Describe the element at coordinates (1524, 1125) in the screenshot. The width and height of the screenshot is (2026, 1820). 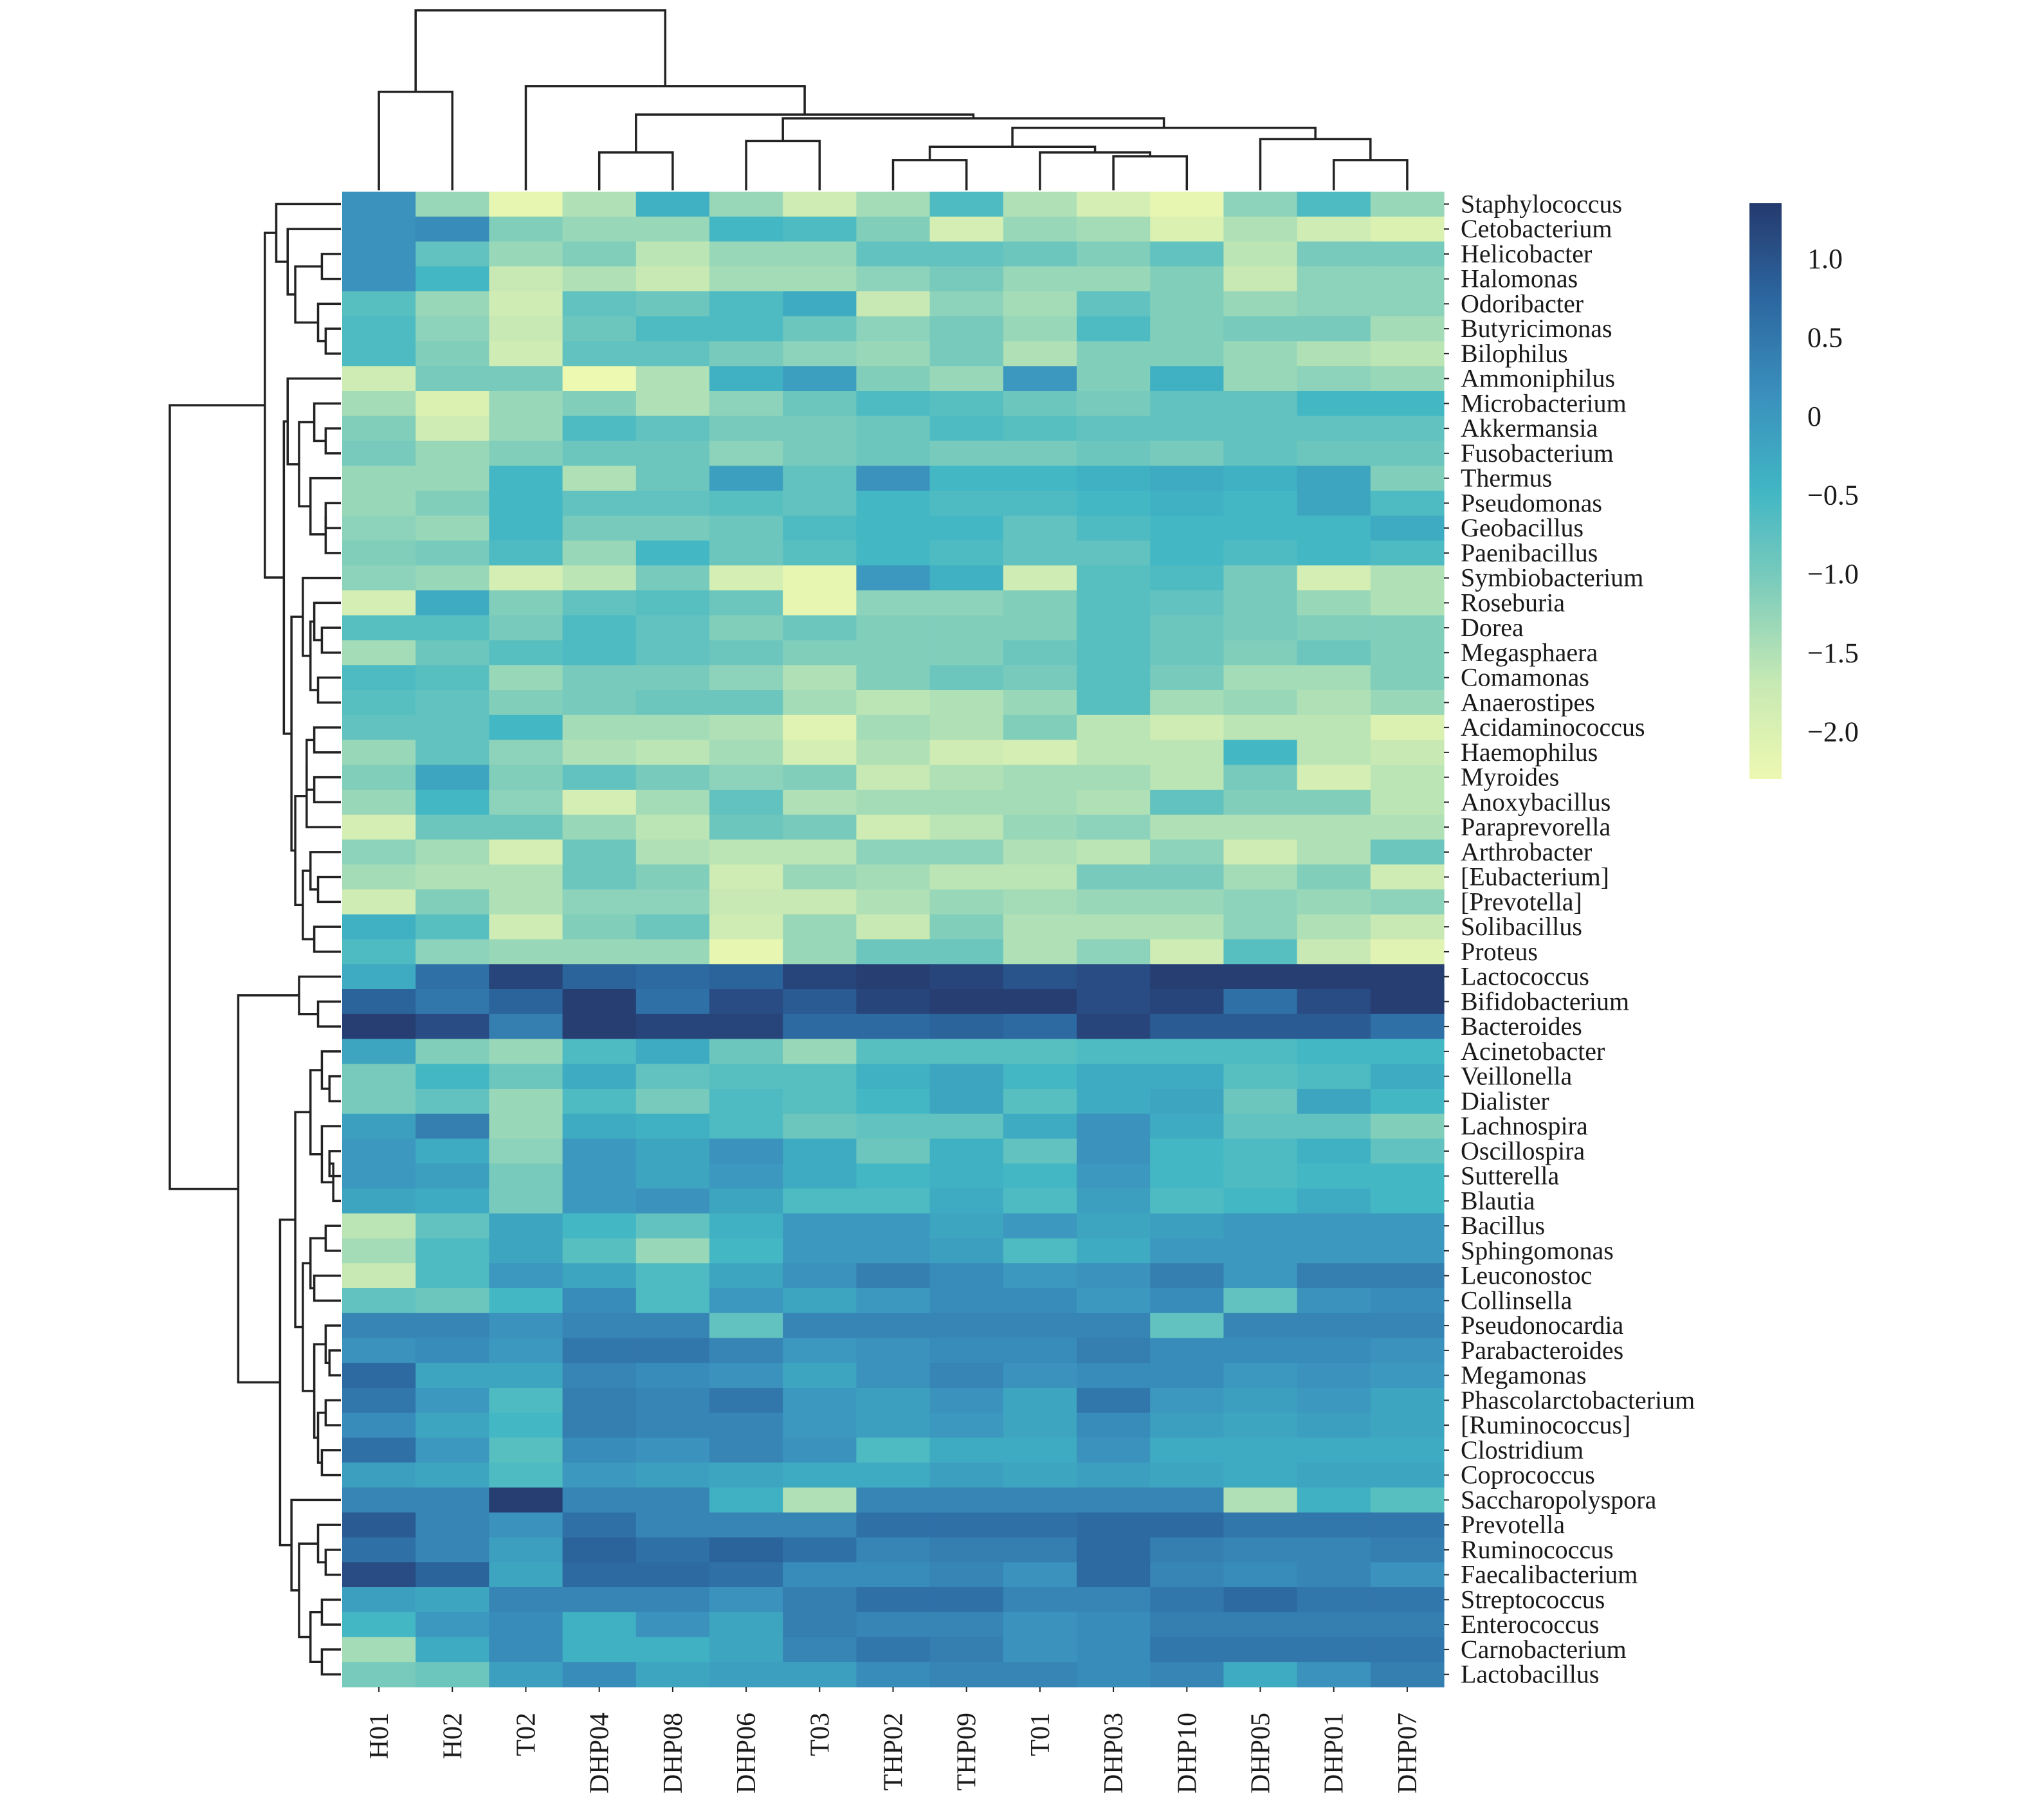
I see `row-label: Lachnospira` at that location.